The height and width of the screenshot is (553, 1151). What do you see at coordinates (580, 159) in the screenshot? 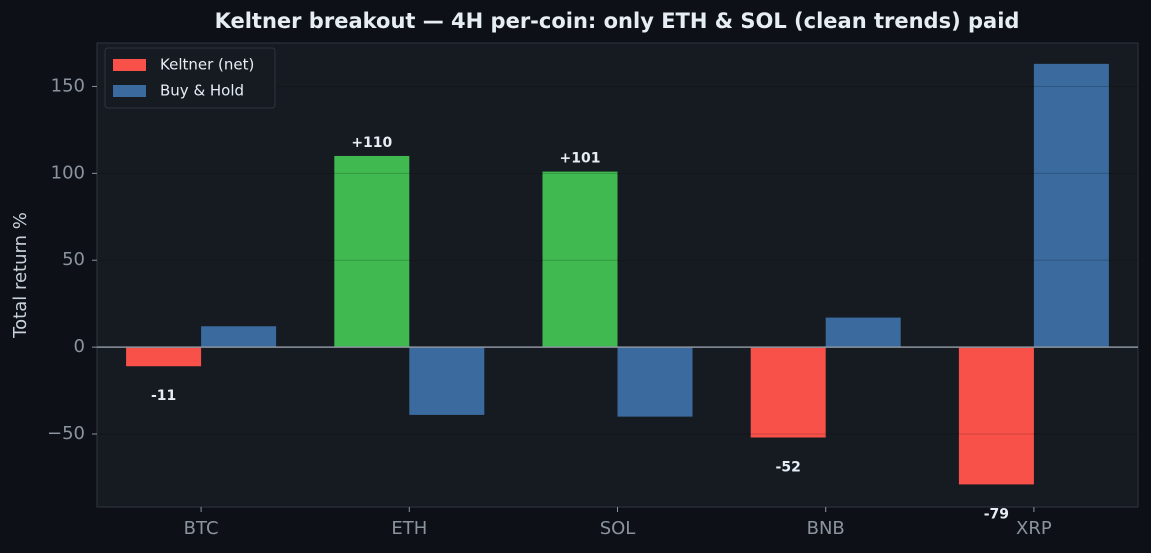
I see `value-label: +101` at bounding box center [580, 159].